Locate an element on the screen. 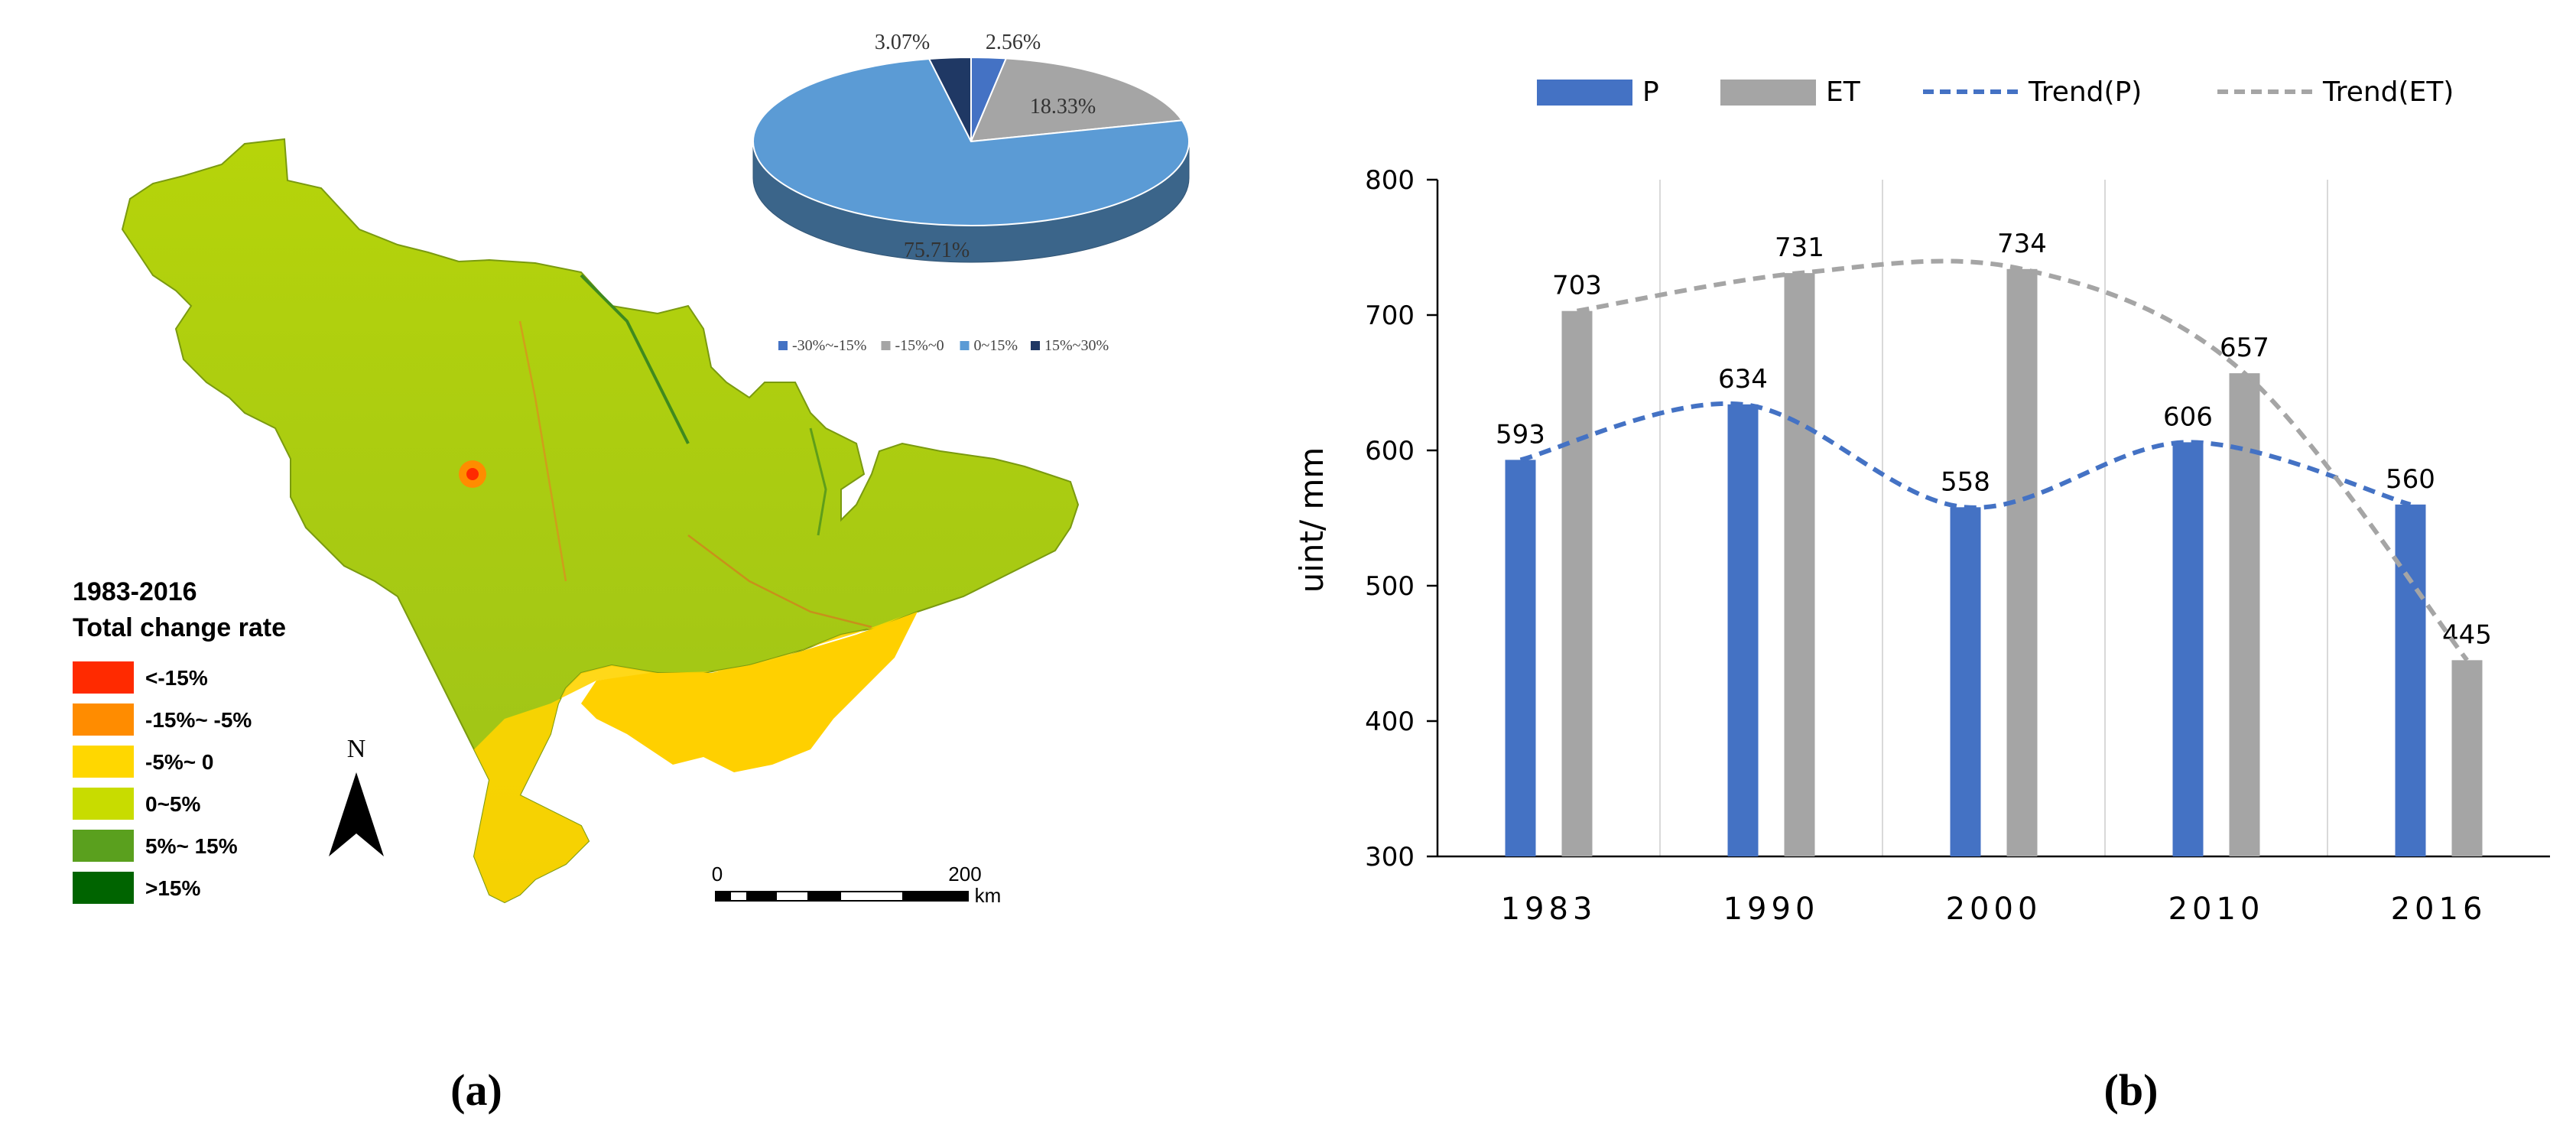 Image resolution: width=2576 pixels, height=1147 pixels. map-south-band is located at coordinates (688, 759).